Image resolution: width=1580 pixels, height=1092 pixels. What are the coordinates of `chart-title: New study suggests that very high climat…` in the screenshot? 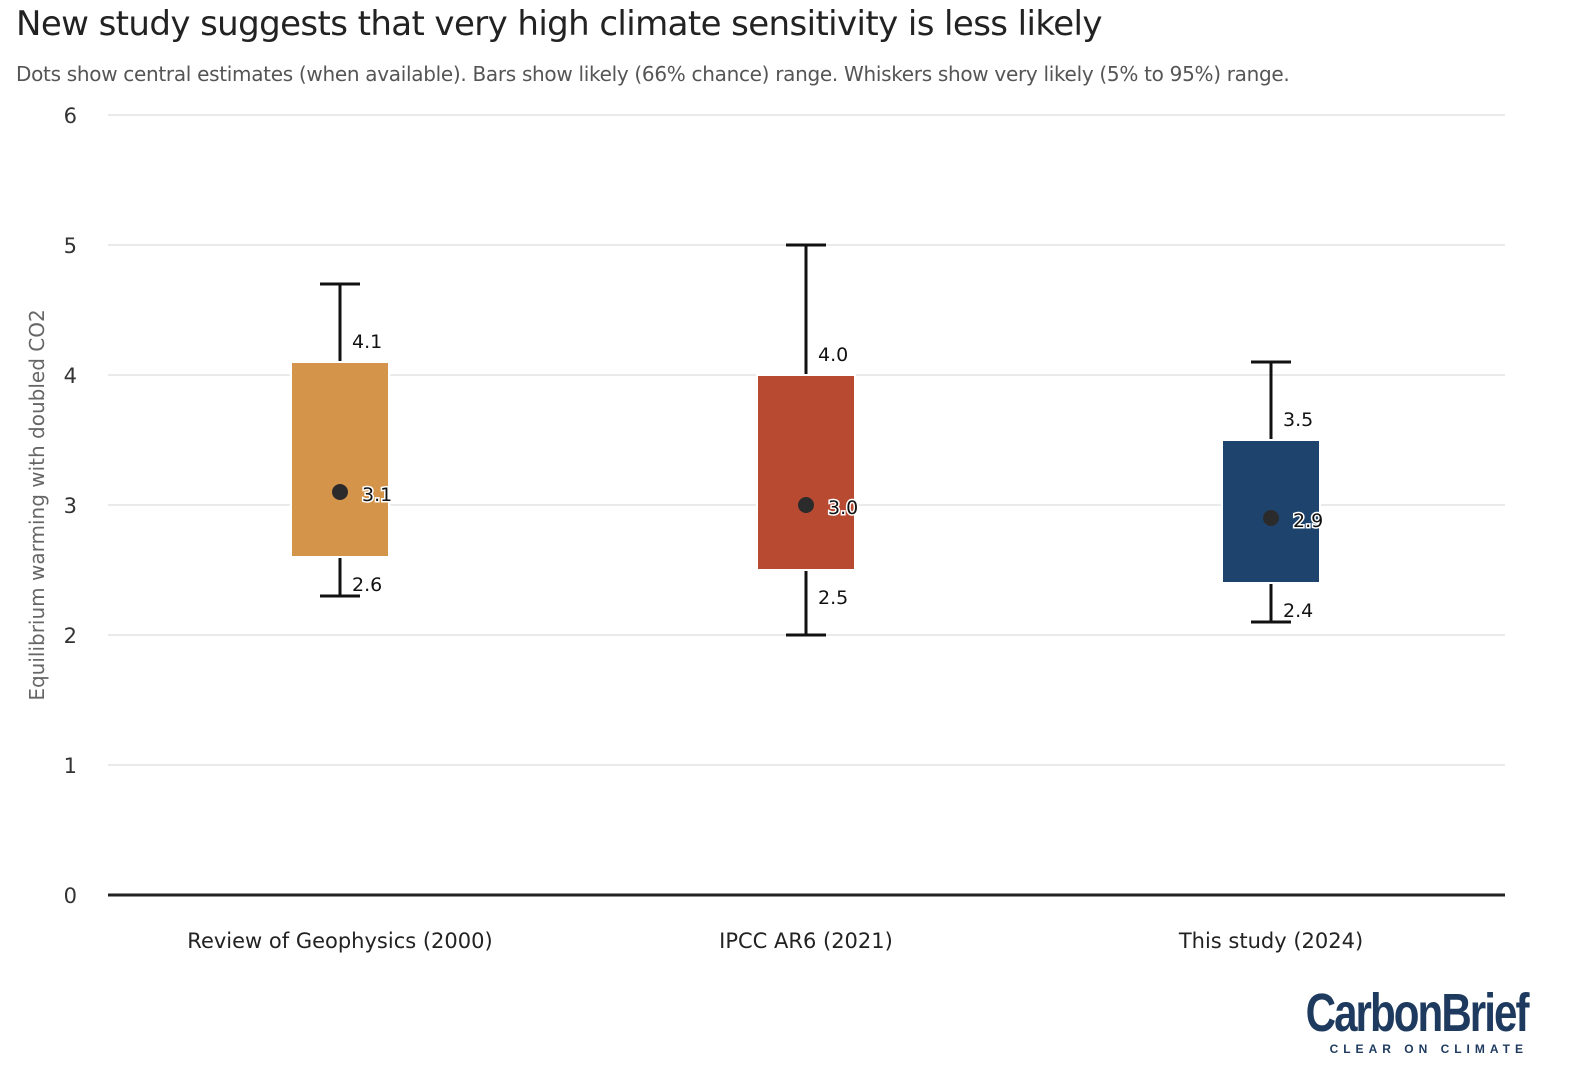 It's located at (559, 24).